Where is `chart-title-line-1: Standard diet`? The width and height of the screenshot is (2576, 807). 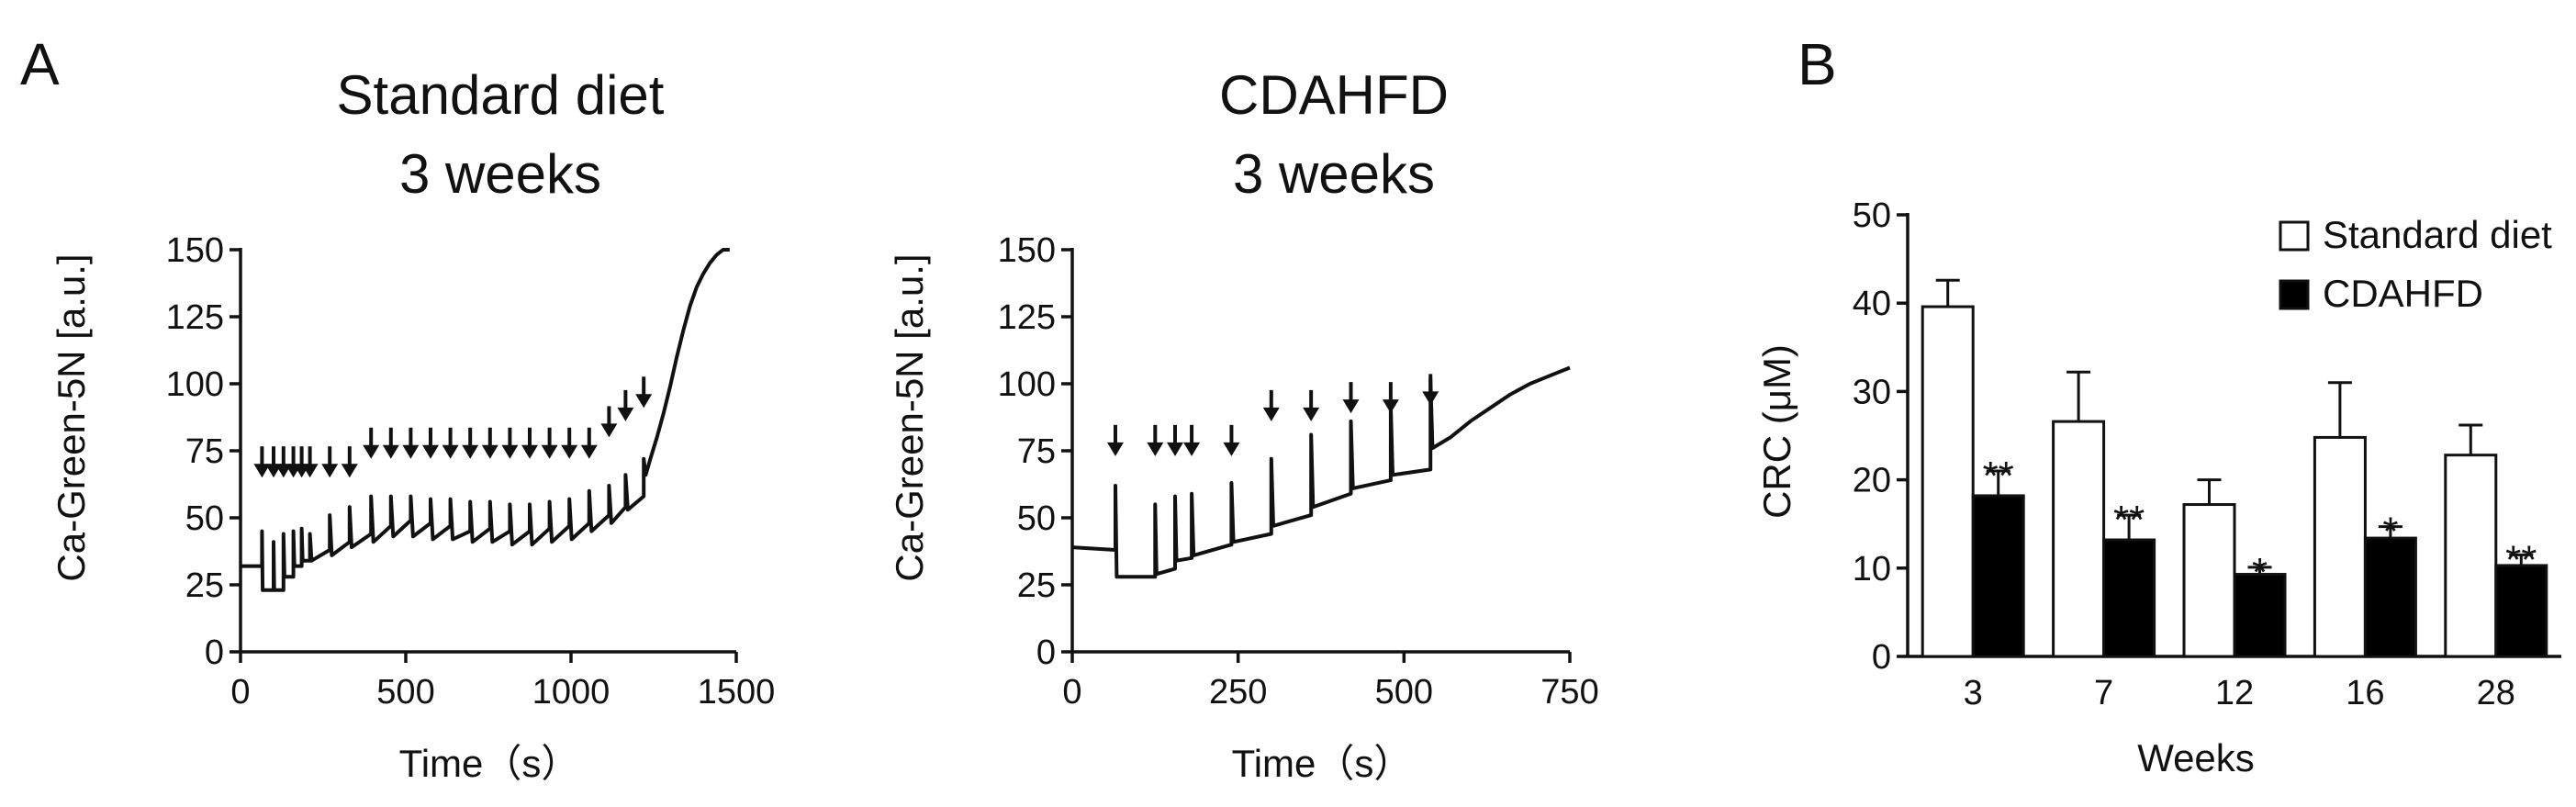 chart-title-line-1: Standard diet is located at coordinates (501, 95).